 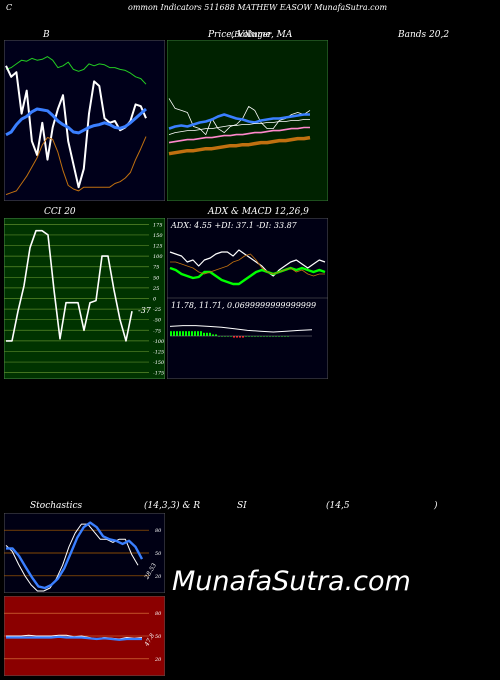 I want to click on bollinger-middle-line, so click(x=76, y=122).